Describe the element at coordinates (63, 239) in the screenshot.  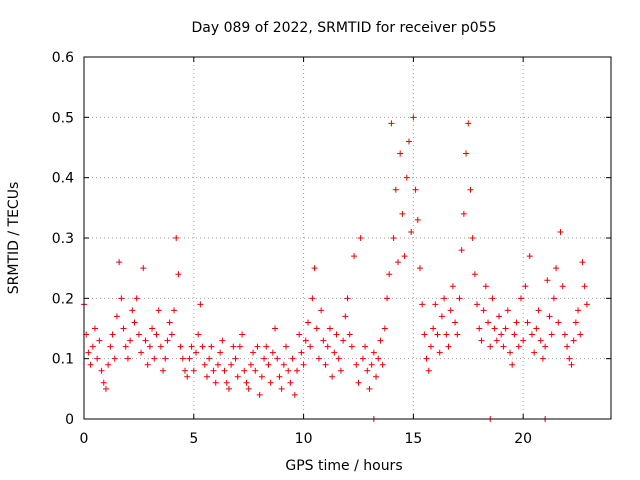
I see `y-tick-label: 0.3` at that location.